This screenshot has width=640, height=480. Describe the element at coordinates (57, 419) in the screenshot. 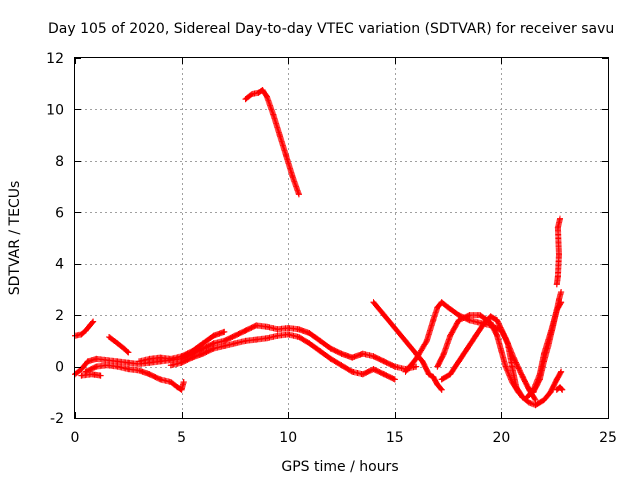

I see `y-tick-label: -2` at that location.